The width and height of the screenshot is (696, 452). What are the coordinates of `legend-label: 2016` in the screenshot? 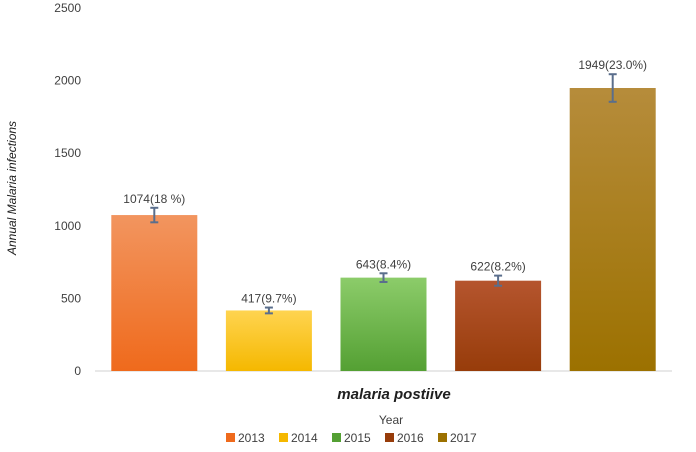 It's located at (410, 438).